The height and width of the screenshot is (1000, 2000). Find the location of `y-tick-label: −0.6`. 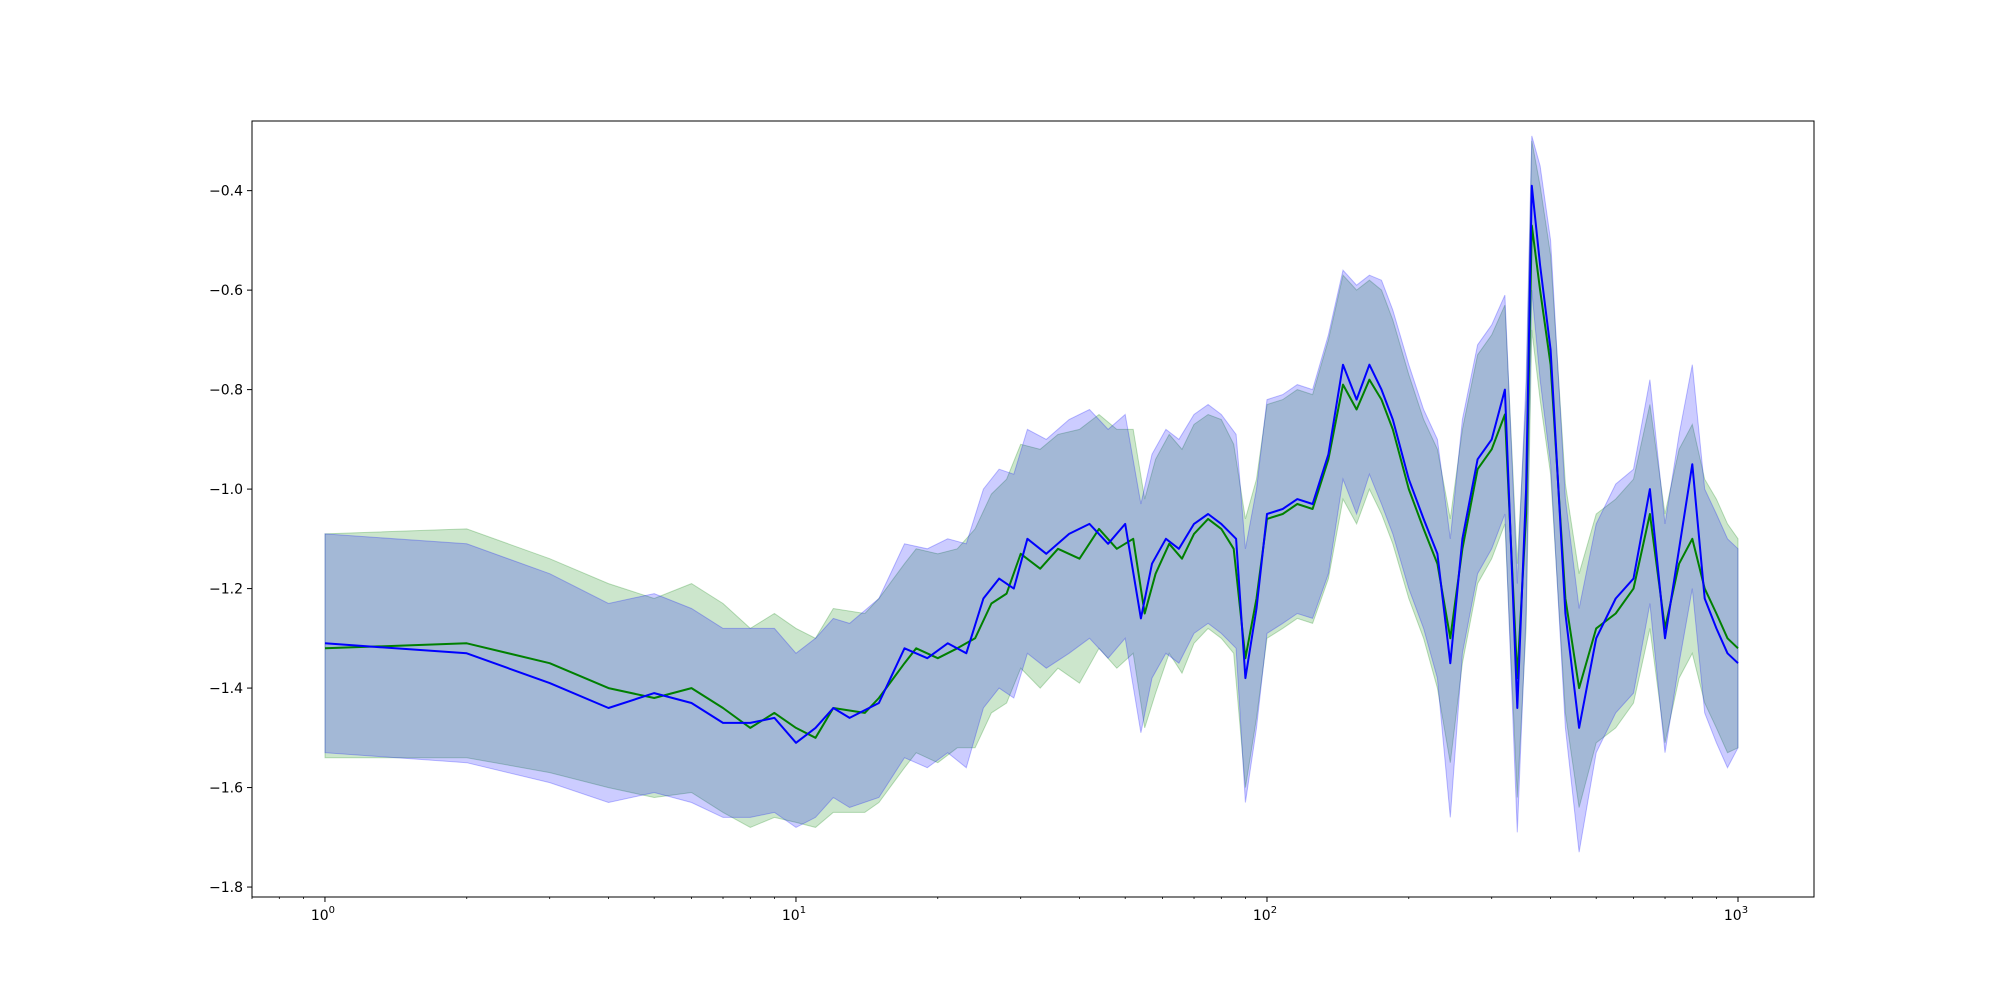

y-tick-label: −0.6 is located at coordinates (226, 291).